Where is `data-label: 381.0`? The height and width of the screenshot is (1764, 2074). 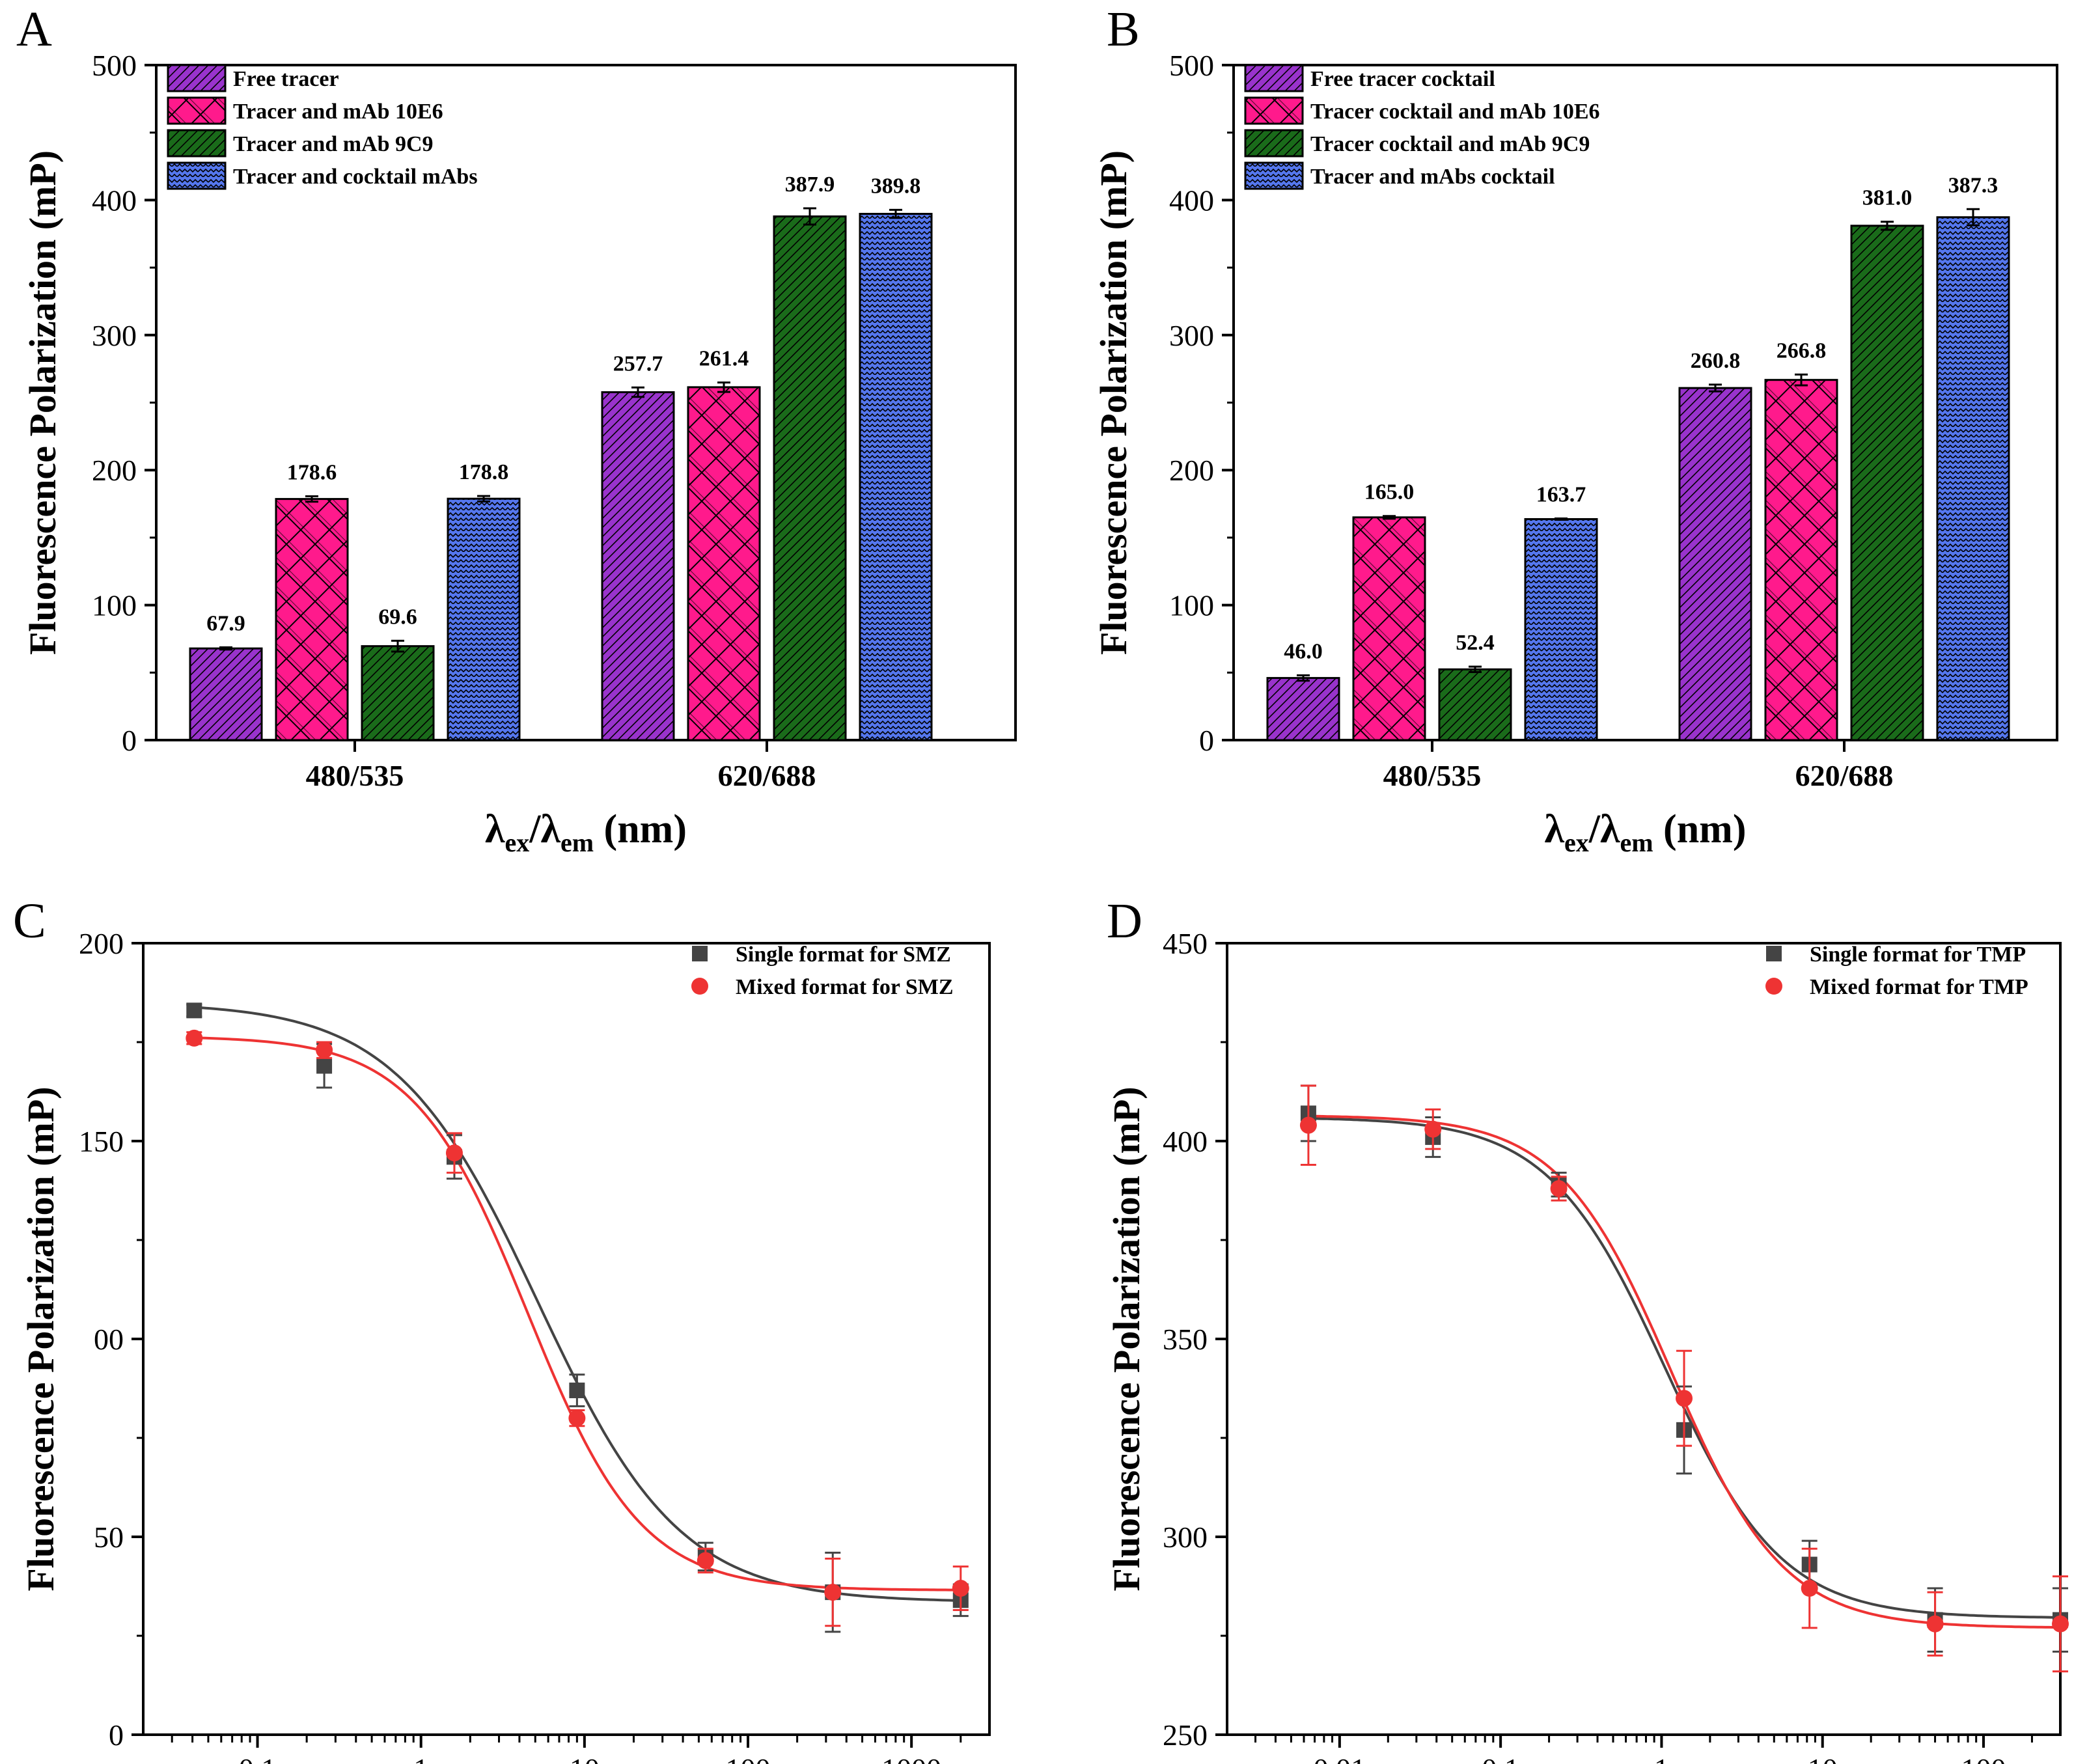 data-label: 381.0 is located at coordinates (1887, 198).